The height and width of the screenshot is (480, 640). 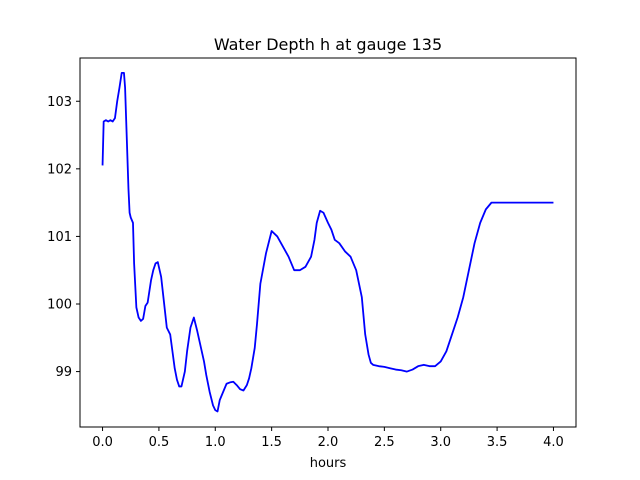 What do you see at coordinates (63, 372) in the screenshot?
I see `y-tick-label: 99` at bounding box center [63, 372].